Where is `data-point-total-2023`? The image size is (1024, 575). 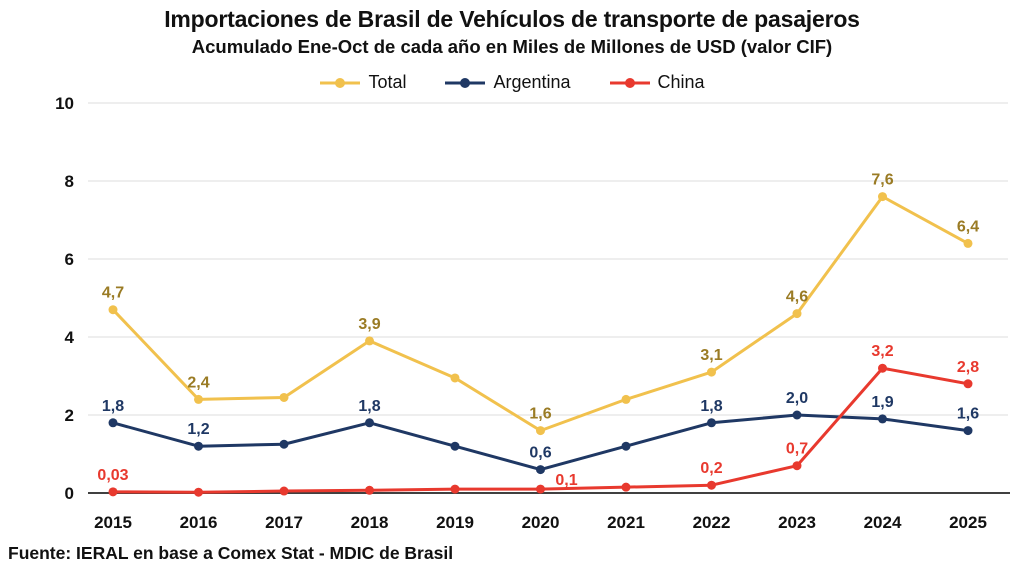
data-point-total-2023 is located at coordinates (797, 314).